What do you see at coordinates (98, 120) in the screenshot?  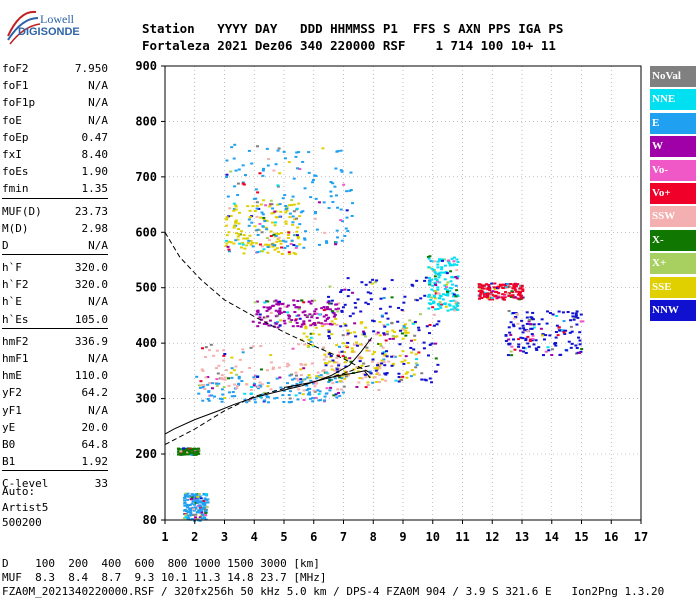 I see `param-value: N/A` at bounding box center [98, 120].